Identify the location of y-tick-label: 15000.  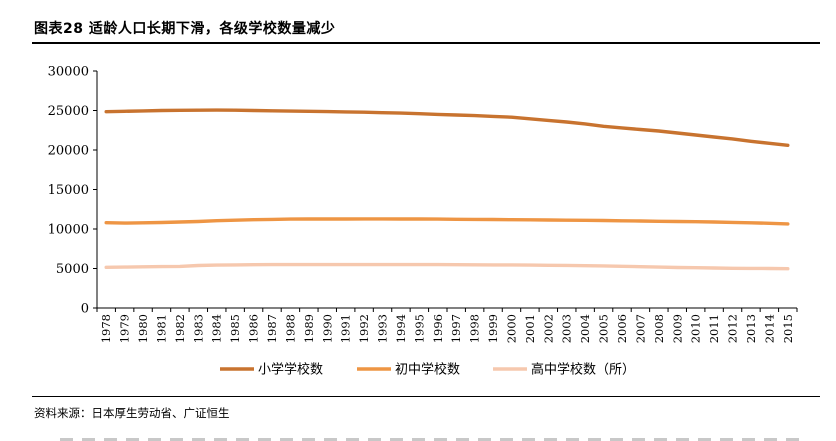
(68, 190).